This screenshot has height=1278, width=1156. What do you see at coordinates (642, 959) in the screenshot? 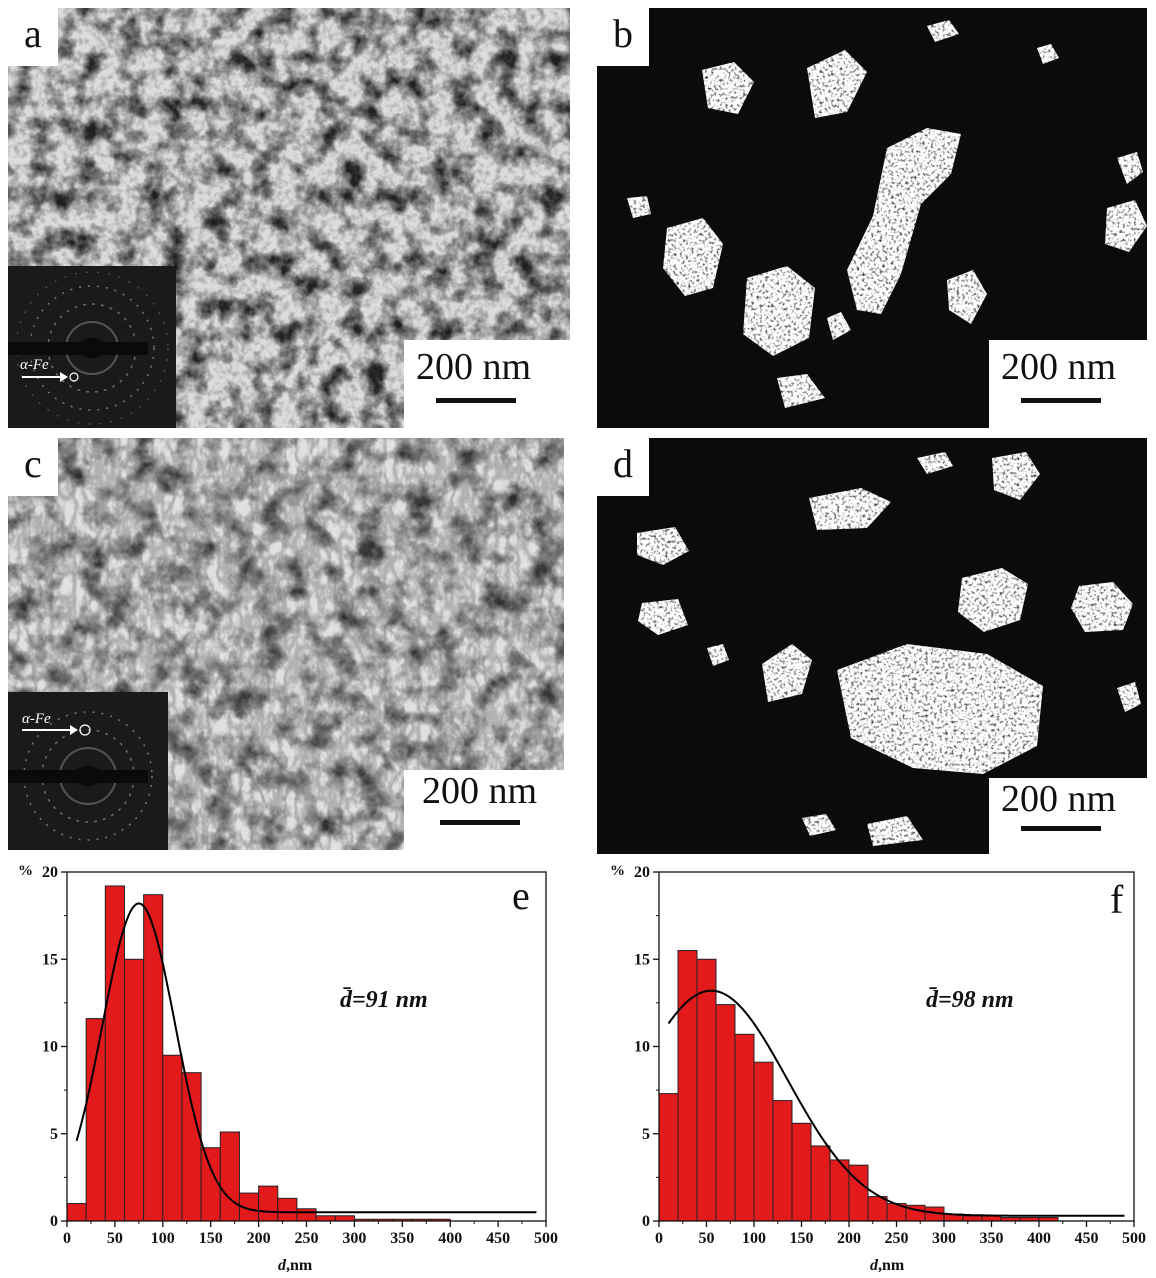
I see `y-tick-label: 15` at bounding box center [642, 959].